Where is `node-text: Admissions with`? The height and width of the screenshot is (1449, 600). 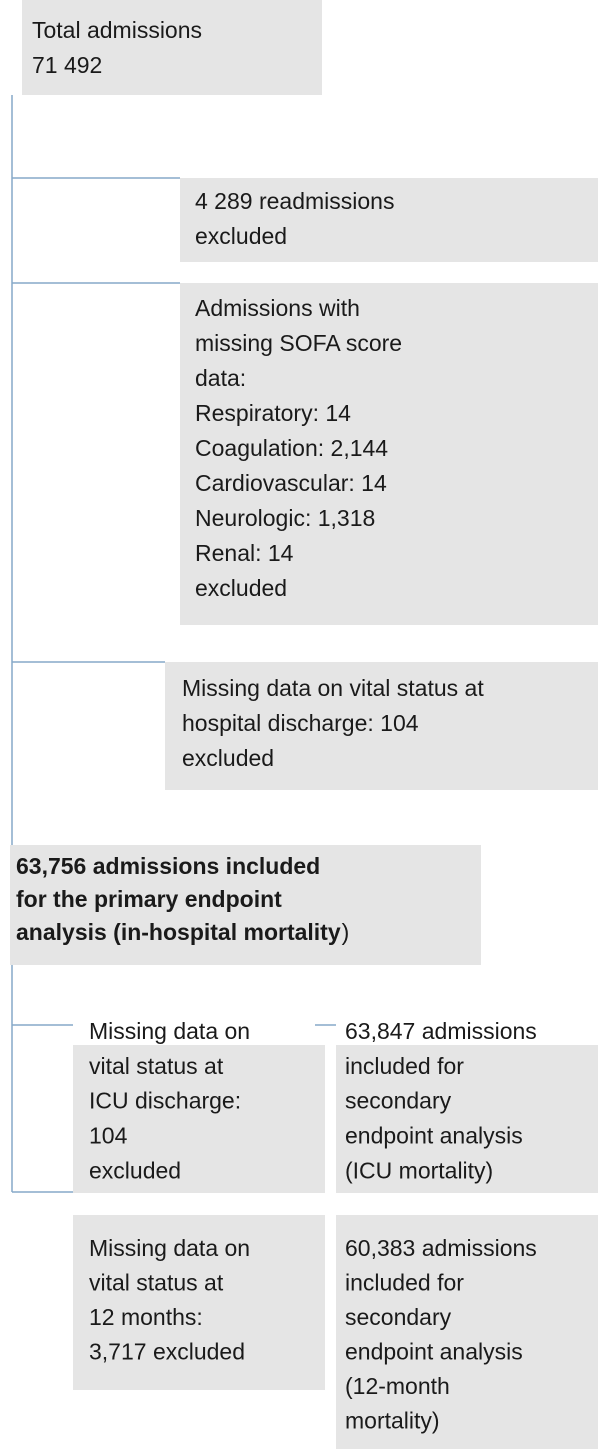 node-text: Admissions with is located at coordinates (277, 308).